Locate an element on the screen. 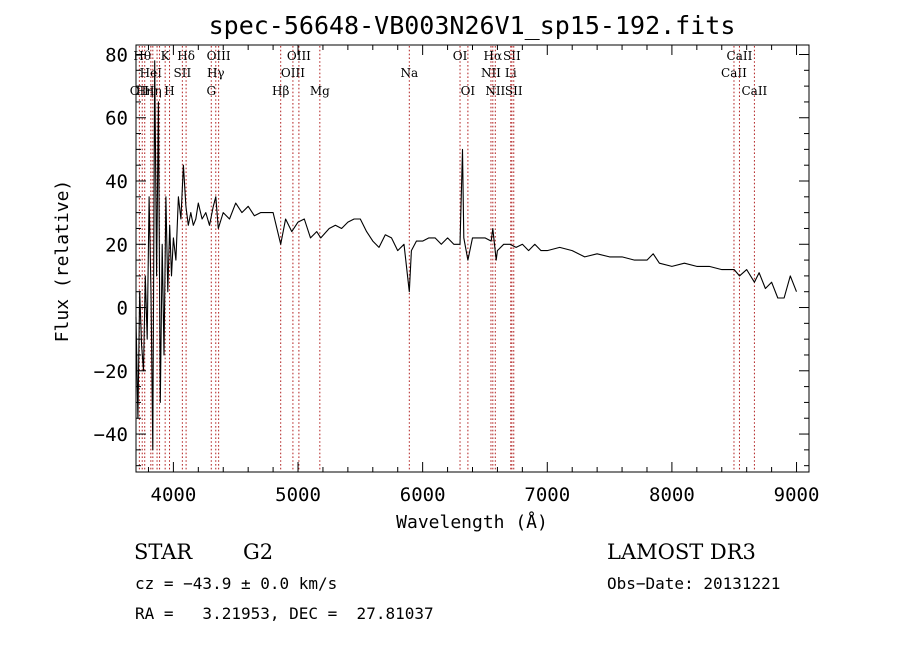 The image size is (900, 649). x-tick-label: 4000 is located at coordinates (174, 495).